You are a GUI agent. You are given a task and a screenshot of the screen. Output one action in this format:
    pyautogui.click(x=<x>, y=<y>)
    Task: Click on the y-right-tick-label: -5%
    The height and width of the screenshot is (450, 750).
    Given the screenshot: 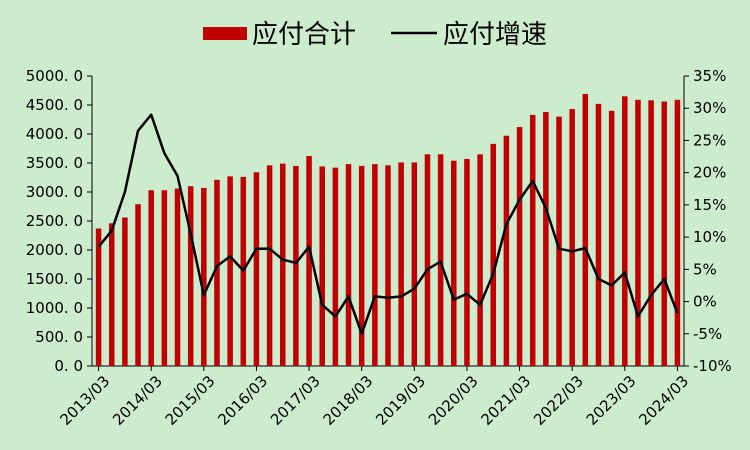 What is the action you would take?
    pyautogui.click(x=707, y=334)
    